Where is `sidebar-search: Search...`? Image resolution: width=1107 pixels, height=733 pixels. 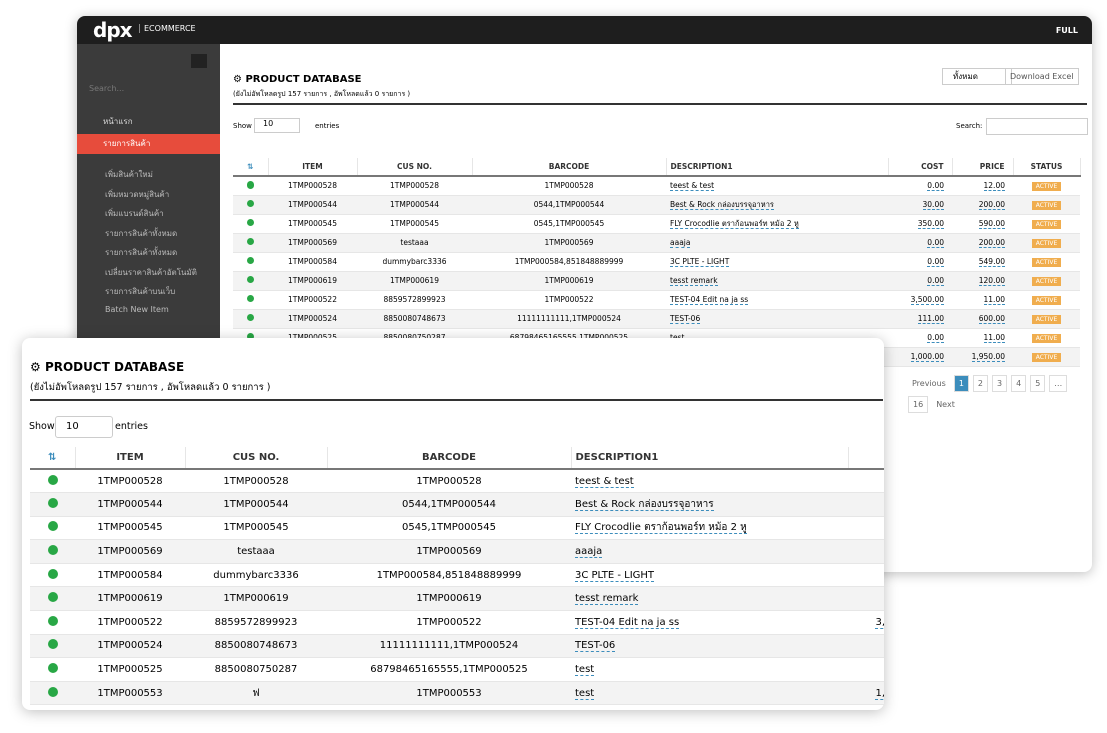
sidebar-search: Search... is located at coordinates (107, 88).